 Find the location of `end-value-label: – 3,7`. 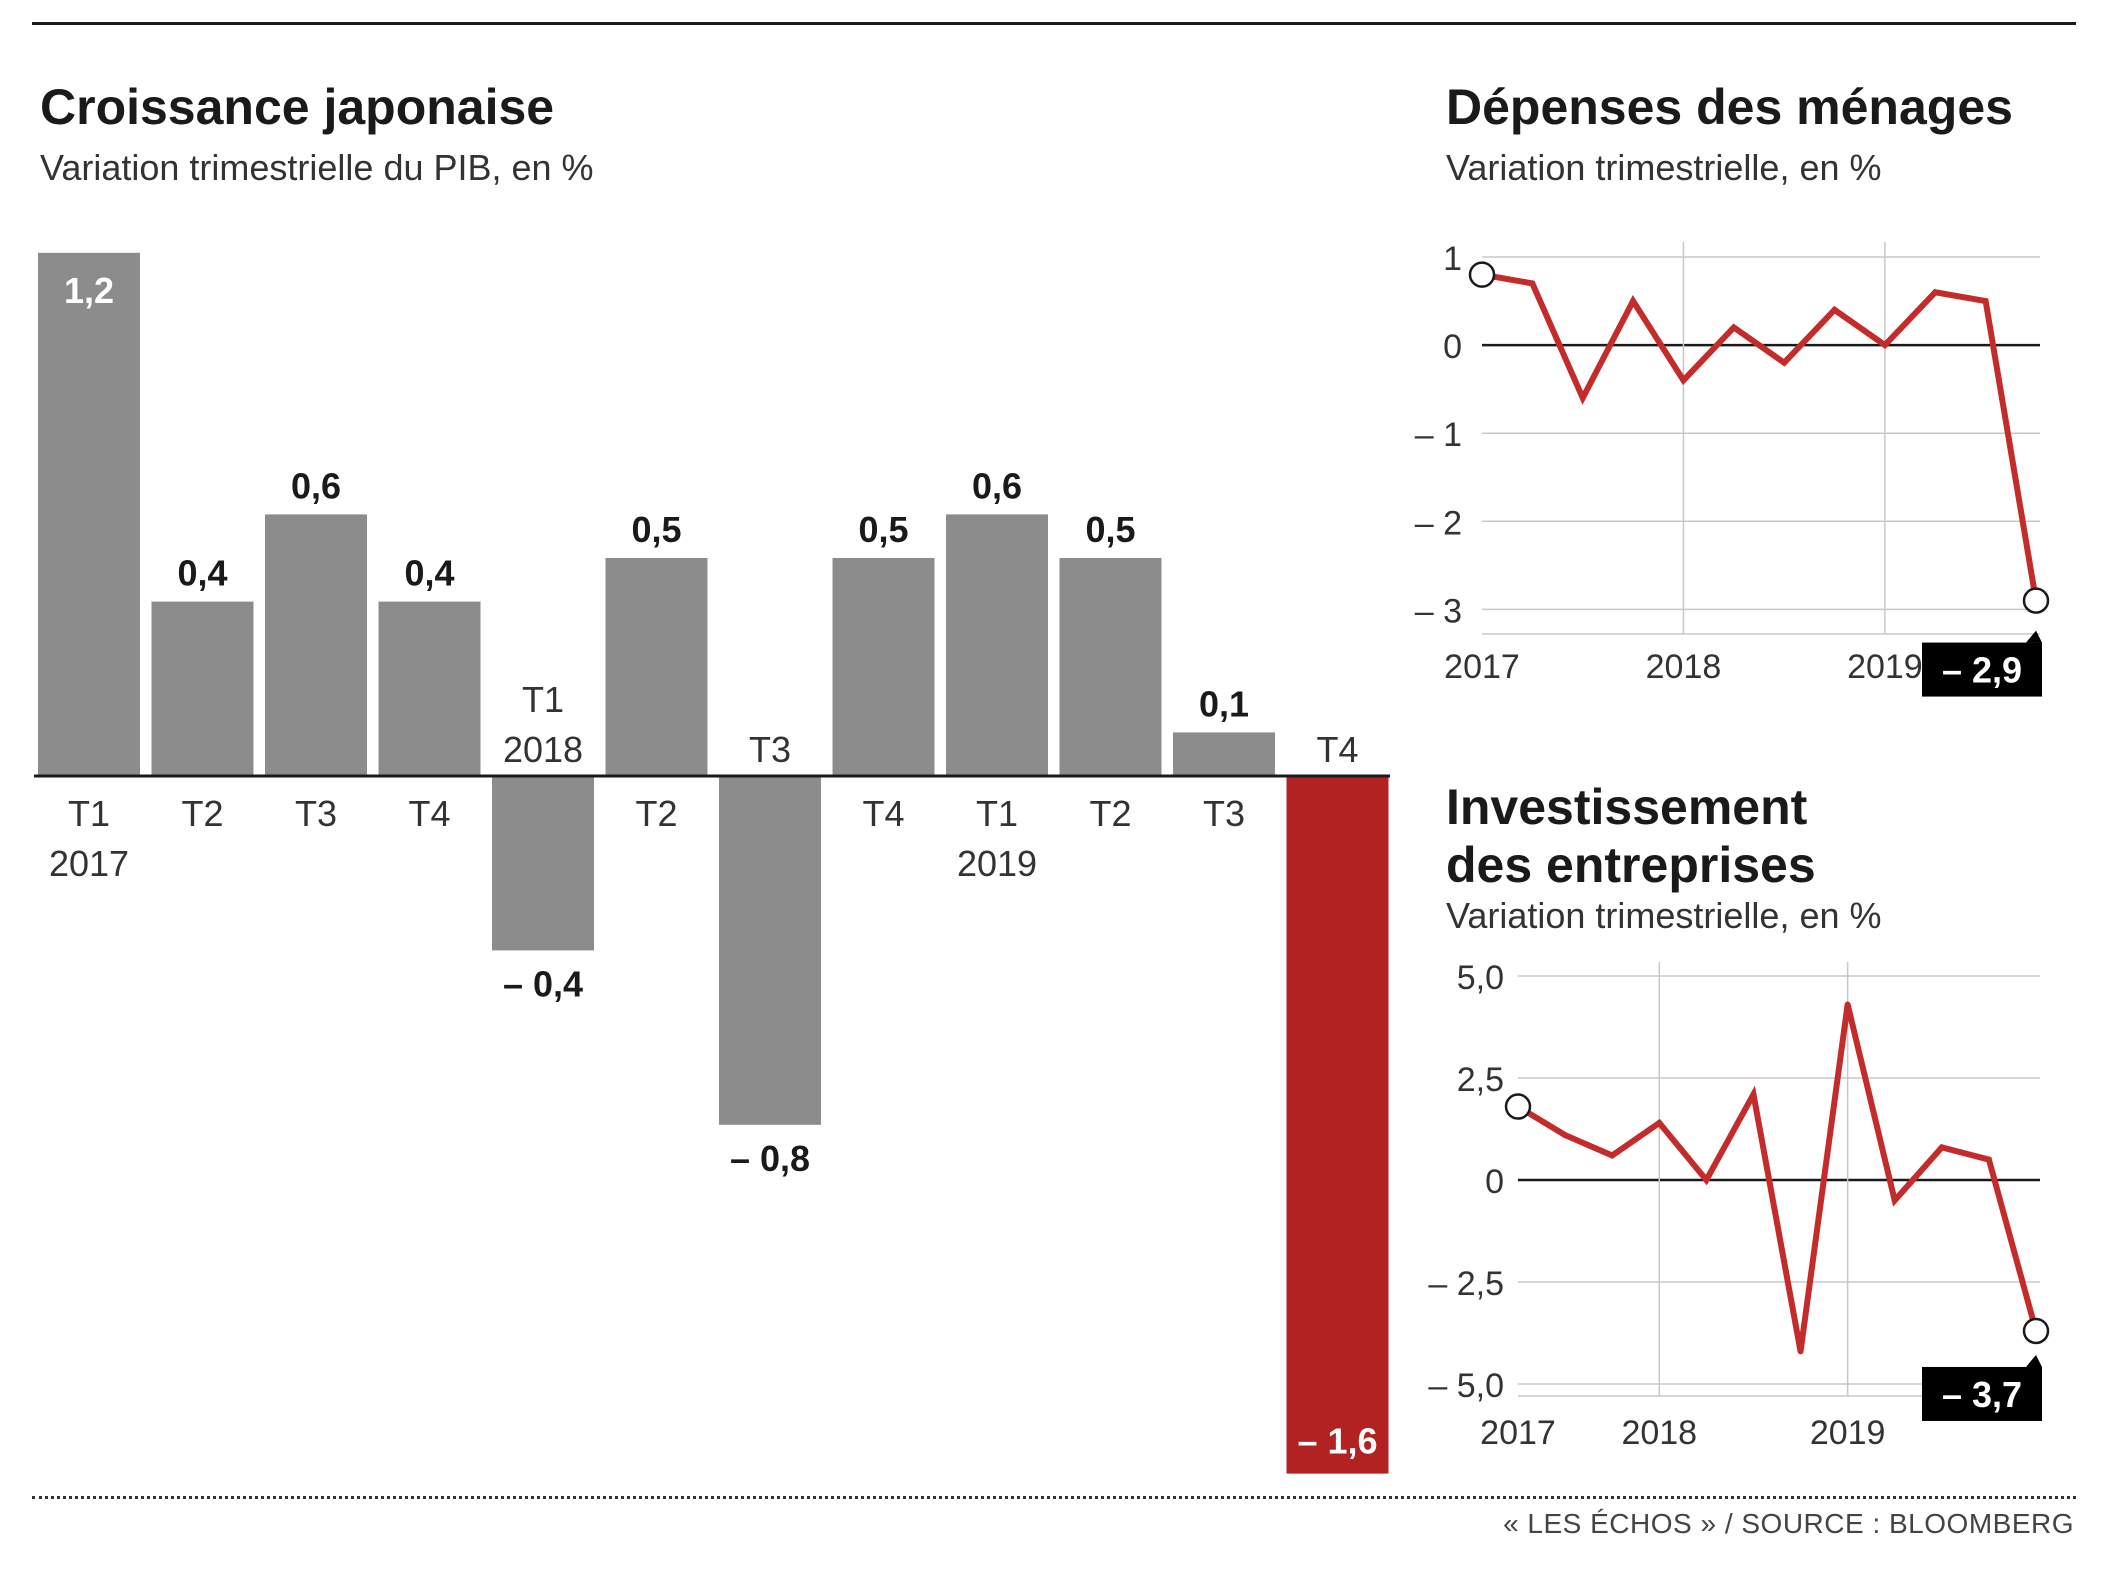

end-value-label: – 3,7 is located at coordinates (1982, 1394).